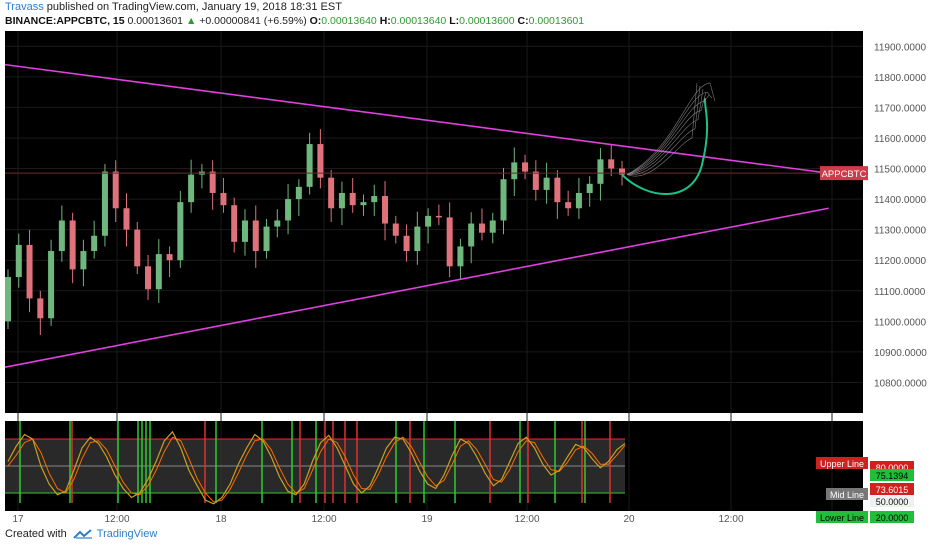 This screenshot has height=550, width=932. What do you see at coordinates (191, 21) in the screenshot?
I see `up-arrow-icon: ▲` at bounding box center [191, 21].